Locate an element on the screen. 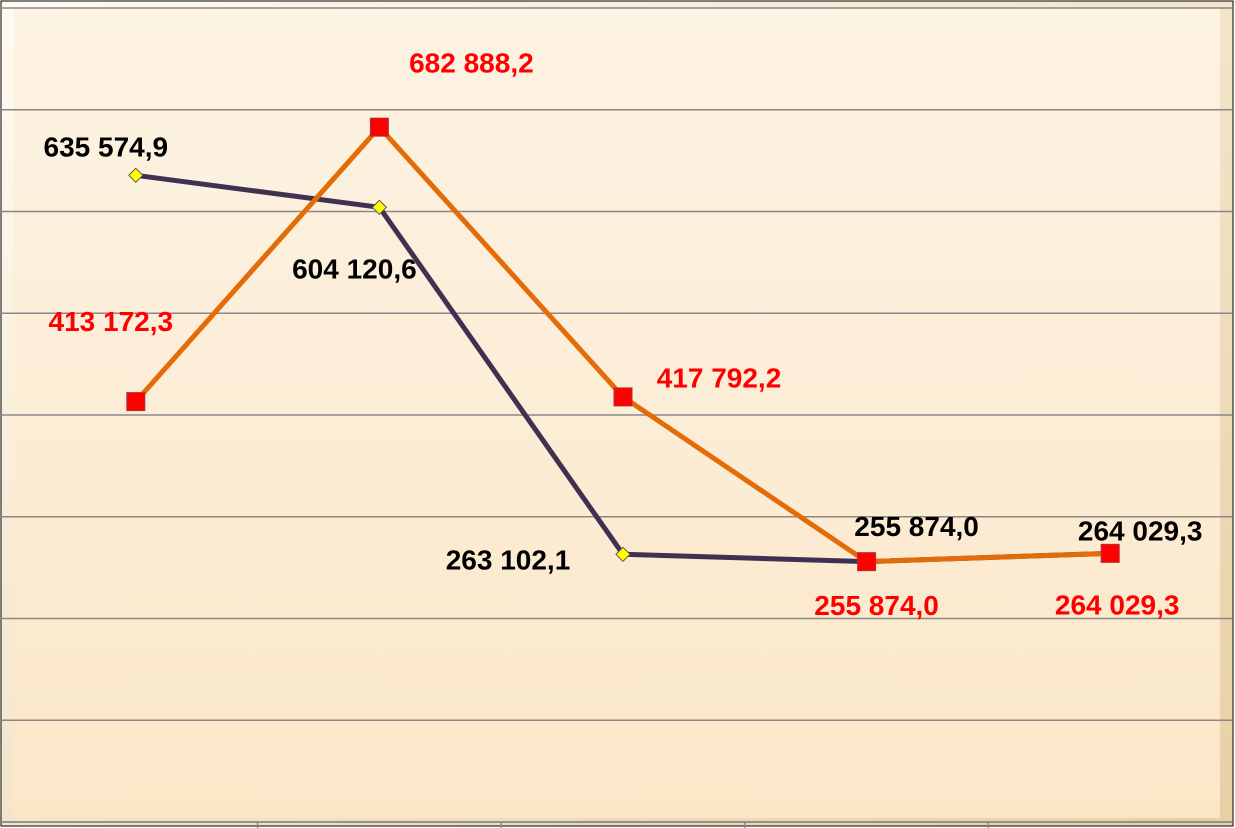 Image resolution: width=1235 pixels, height=828 pixels. data-label: 682 888,2 is located at coordinates (471, 63).